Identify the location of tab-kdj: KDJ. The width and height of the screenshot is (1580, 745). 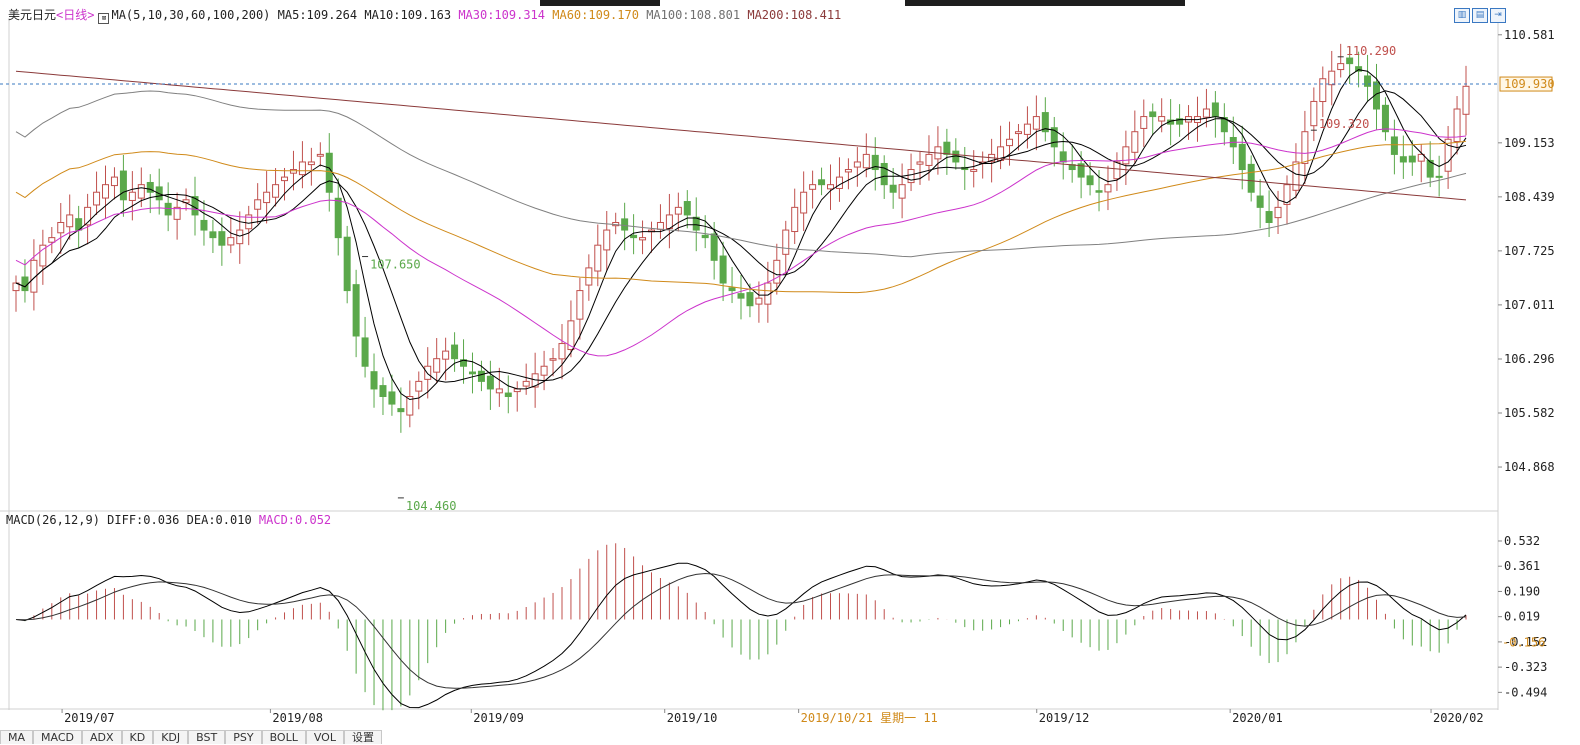
(171, 737).